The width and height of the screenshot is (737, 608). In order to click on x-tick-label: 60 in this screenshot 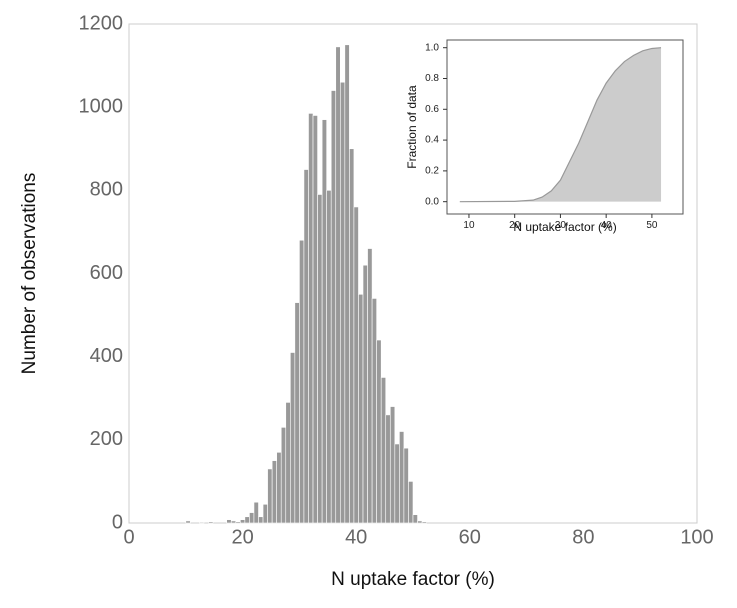, I will do `click(470, 537)`.